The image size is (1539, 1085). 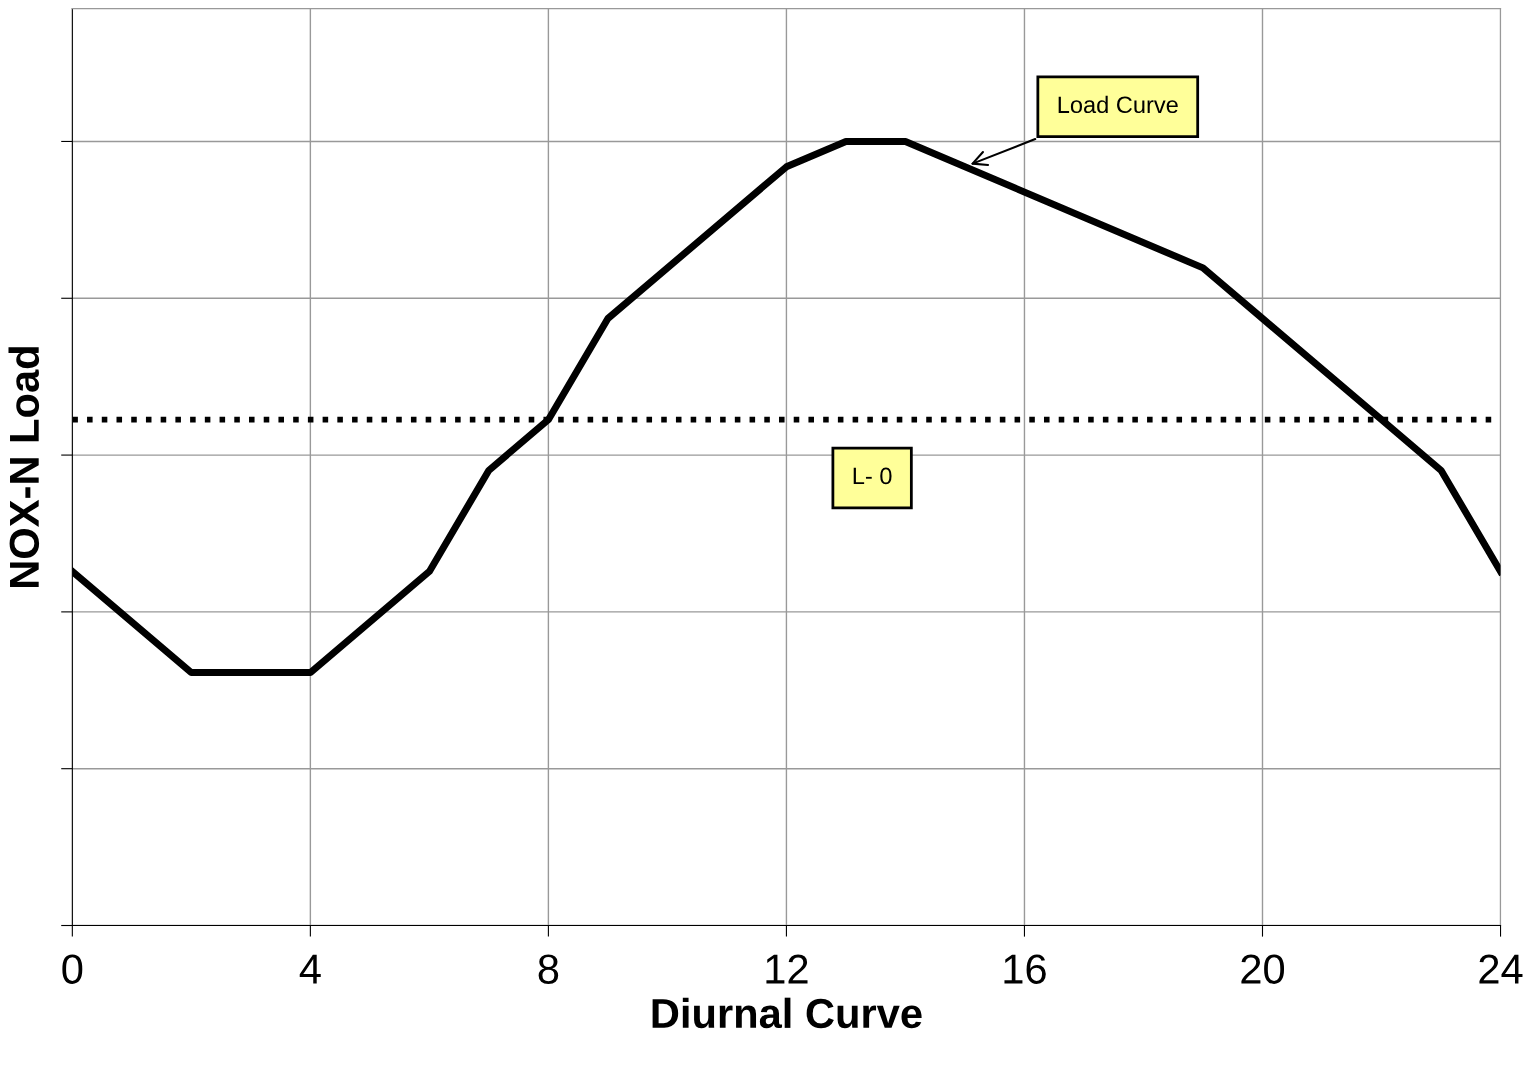 What do you see at coordinates (72, 969) in the screenshot?
I see `x-tick-label: 0` at bounding box center [72, 969].